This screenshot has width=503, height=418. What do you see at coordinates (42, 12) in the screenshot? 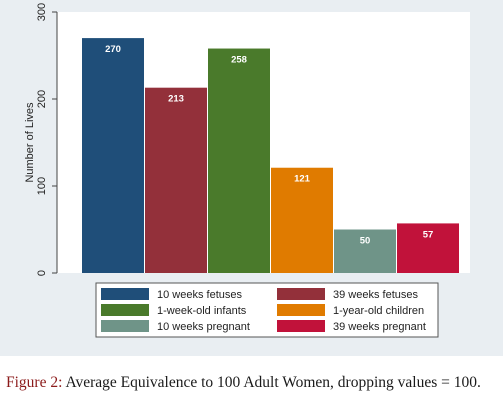
I see `y-tick-label: 300` at bounding box center [42, 12].